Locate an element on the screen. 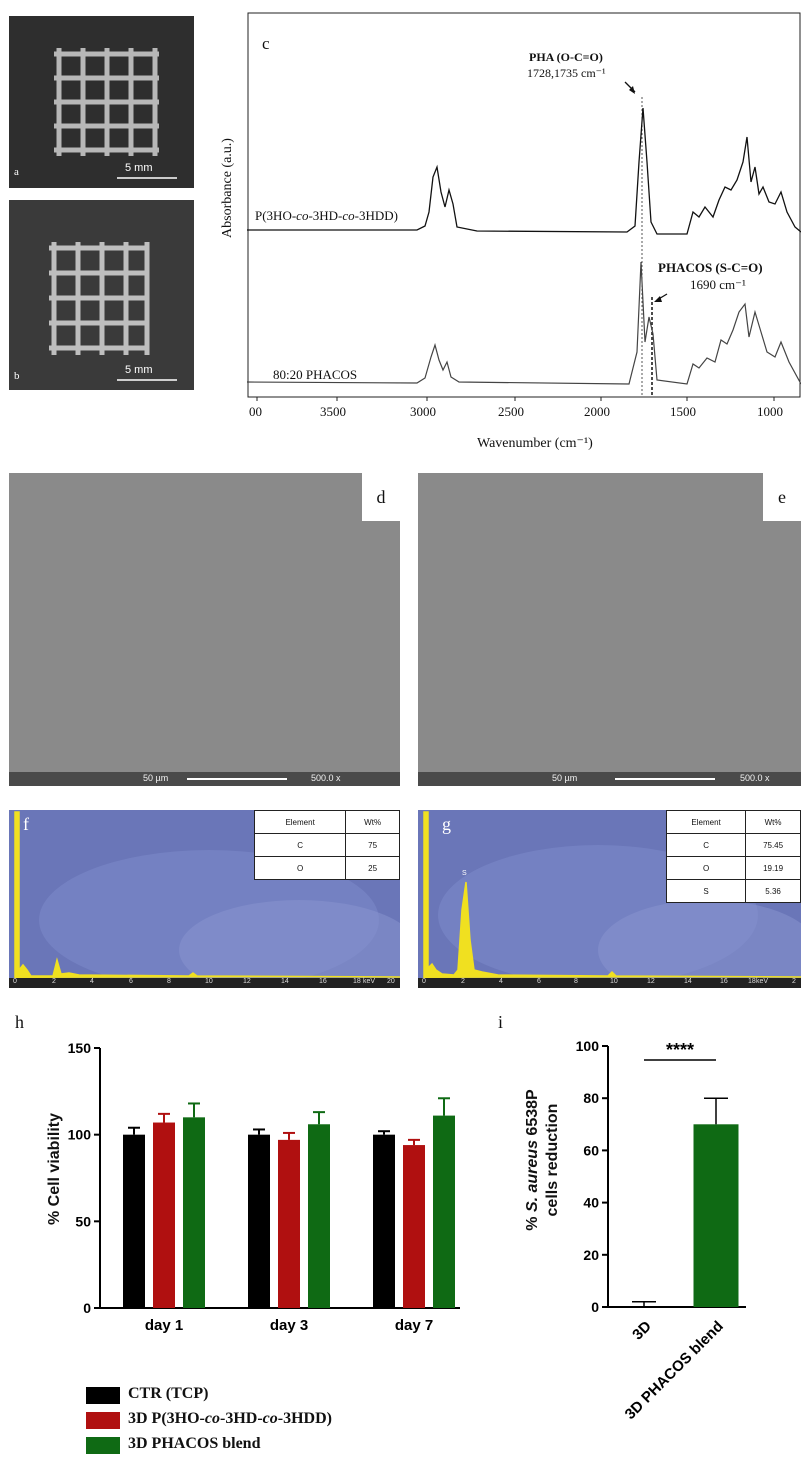 Image resolution: width=801 pixels, height=1465 pixels. panel-letter-b: b is located at coordinates (17, 376).